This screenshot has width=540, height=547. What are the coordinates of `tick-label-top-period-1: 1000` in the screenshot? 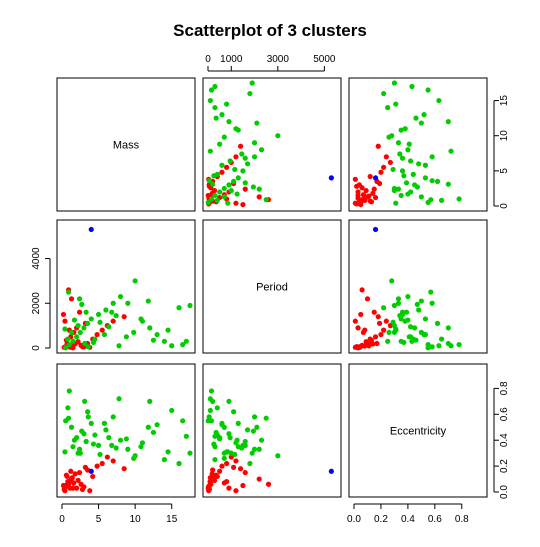 It's located at (231, 59).